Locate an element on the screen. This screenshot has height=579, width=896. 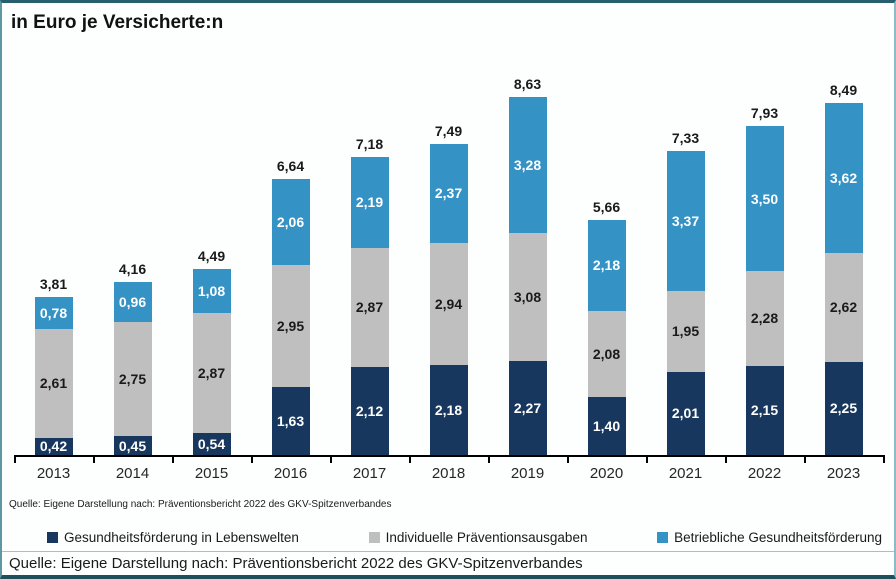
bar-segment: 1,95 is located at coordinates (685, 331).